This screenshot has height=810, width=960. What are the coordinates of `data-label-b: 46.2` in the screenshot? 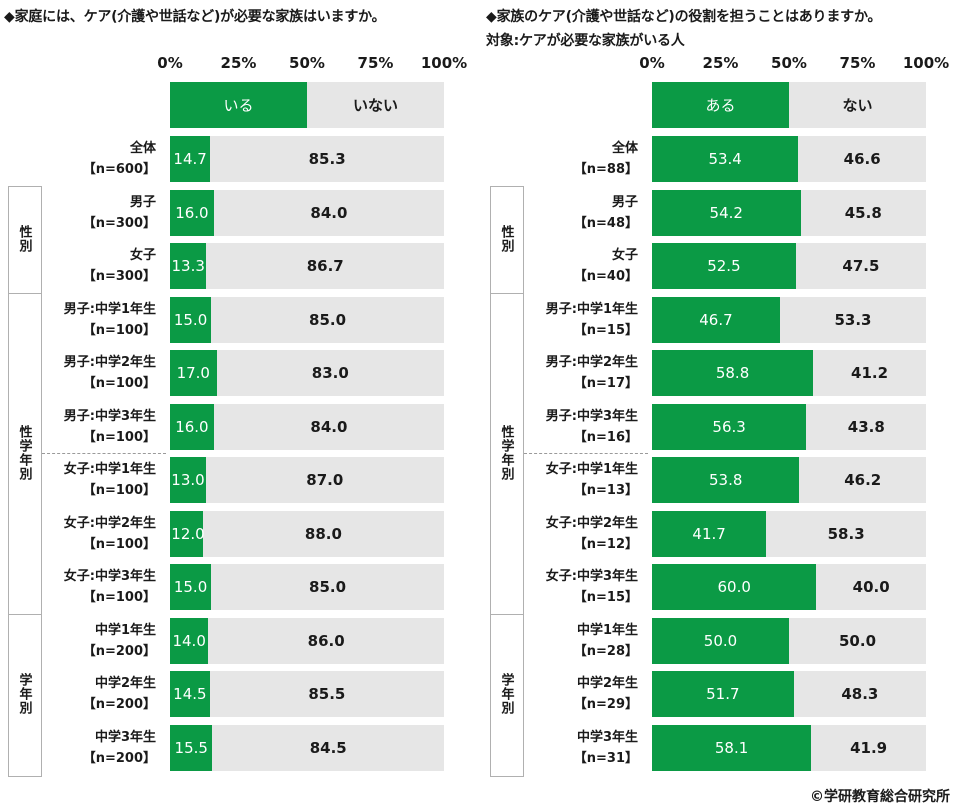 It's located at (863, 480).